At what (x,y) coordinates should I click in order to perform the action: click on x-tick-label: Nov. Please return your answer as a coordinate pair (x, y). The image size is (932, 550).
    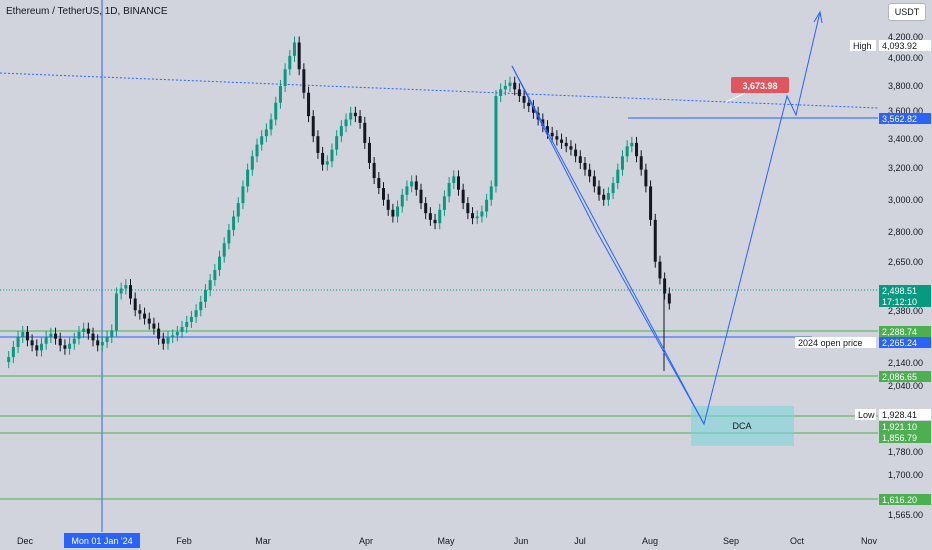
    Looking at the image, I should click on (869, 541).